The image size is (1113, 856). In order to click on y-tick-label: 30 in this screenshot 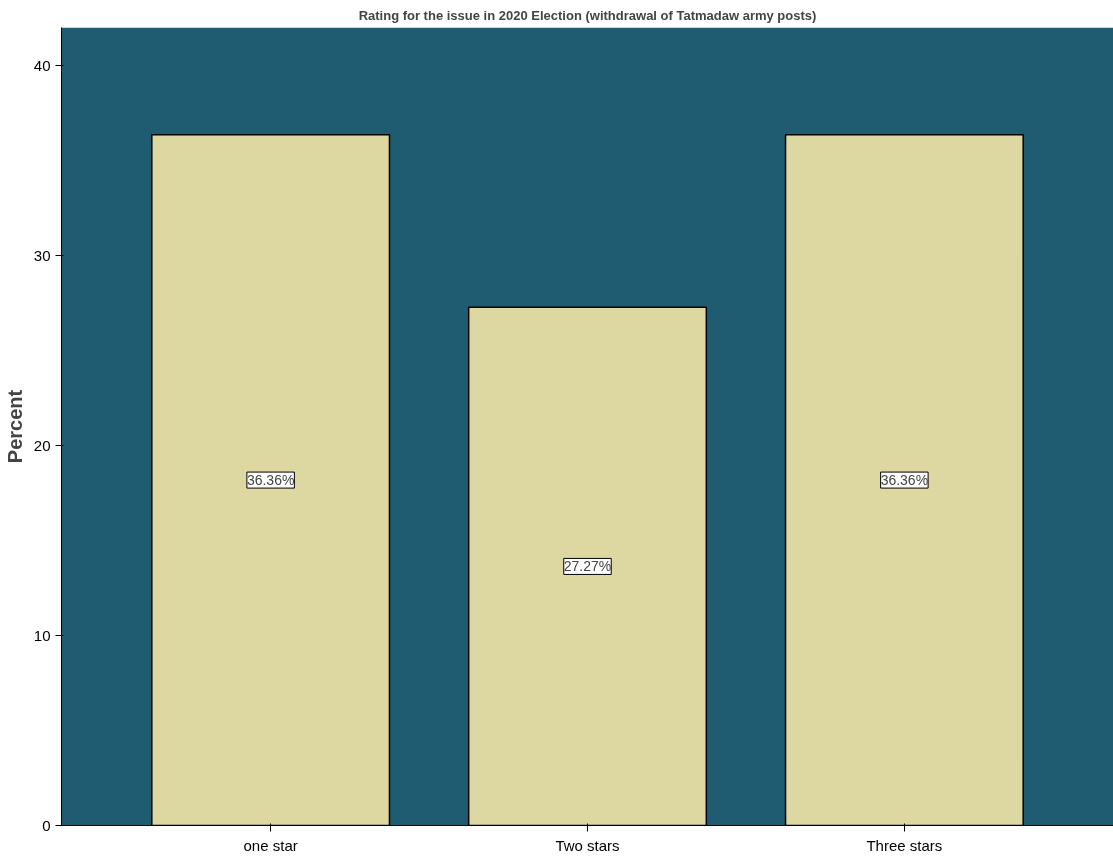, I will do `click(42, 255)`.